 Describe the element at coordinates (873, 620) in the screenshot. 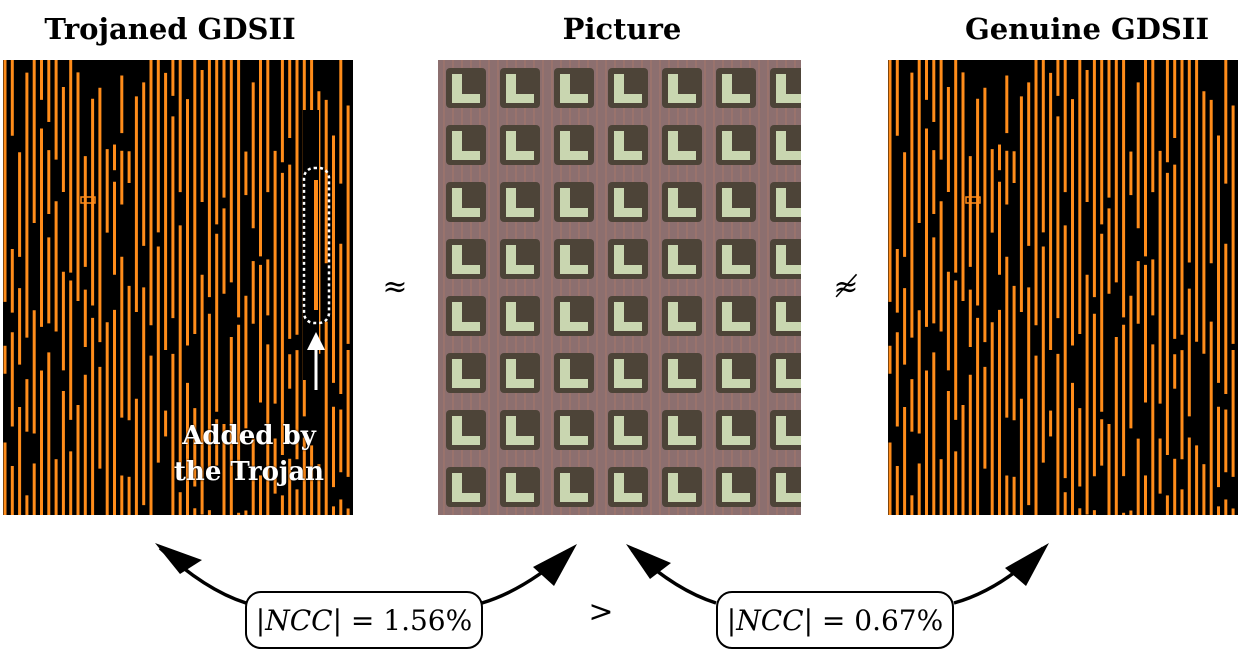

I see `ncc-right-suffix: | = 0.67%` at that location.